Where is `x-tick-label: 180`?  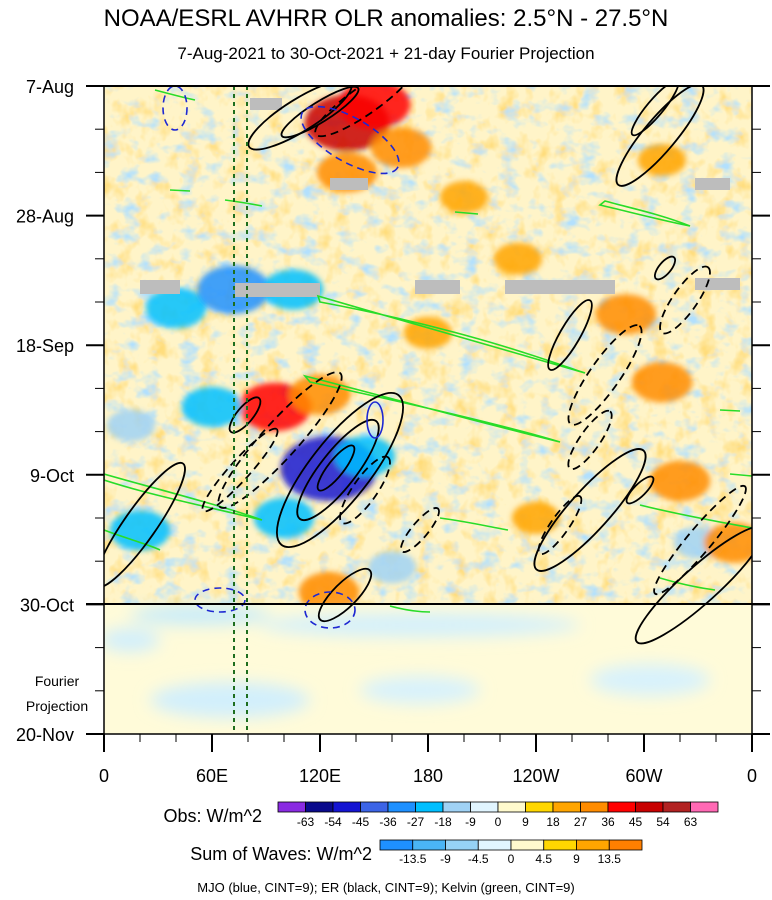
x-tick-label: 180 is located at coordinates (428, 776).